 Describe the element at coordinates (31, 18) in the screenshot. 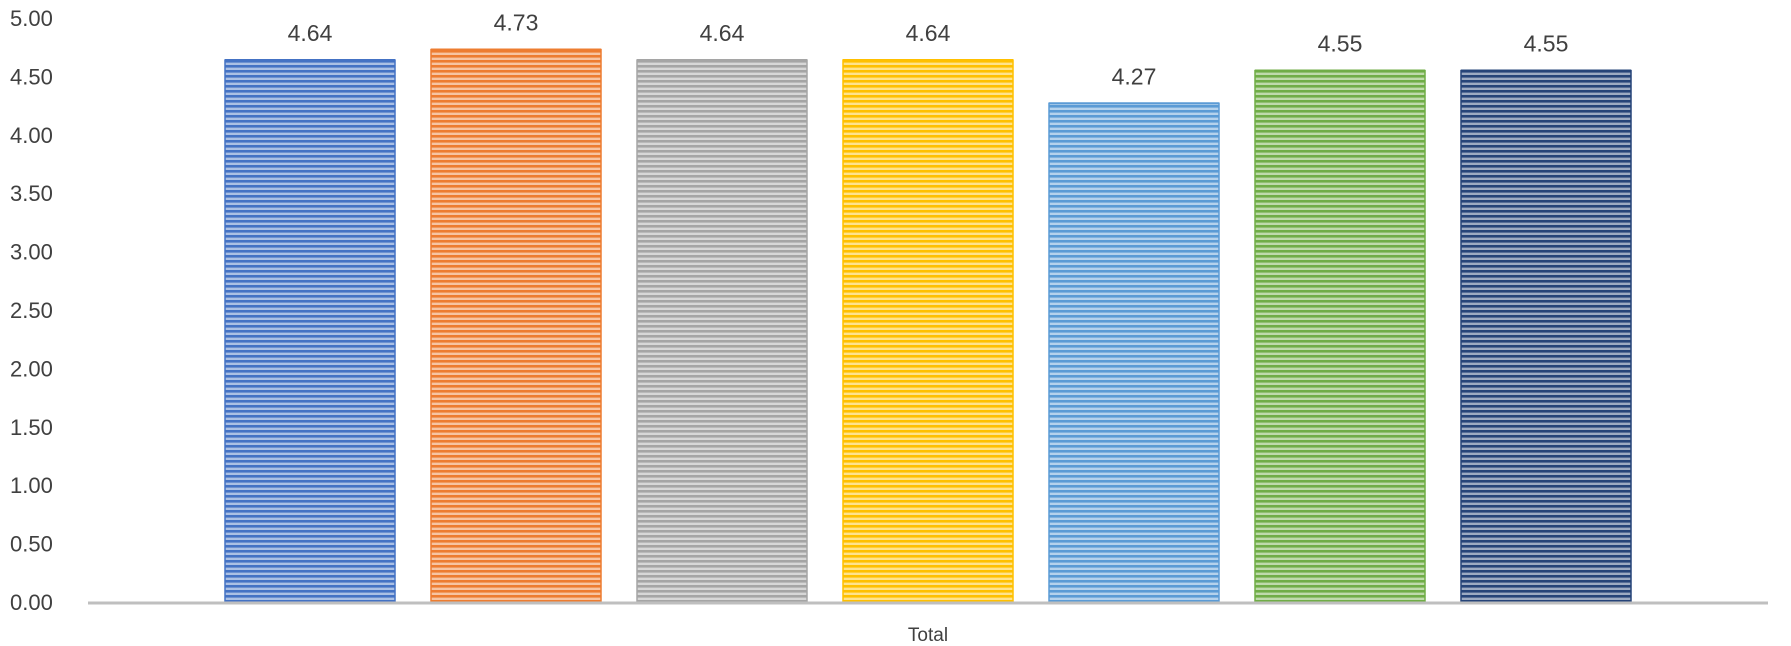

I see `y-tick-label: 5.00` at that location.